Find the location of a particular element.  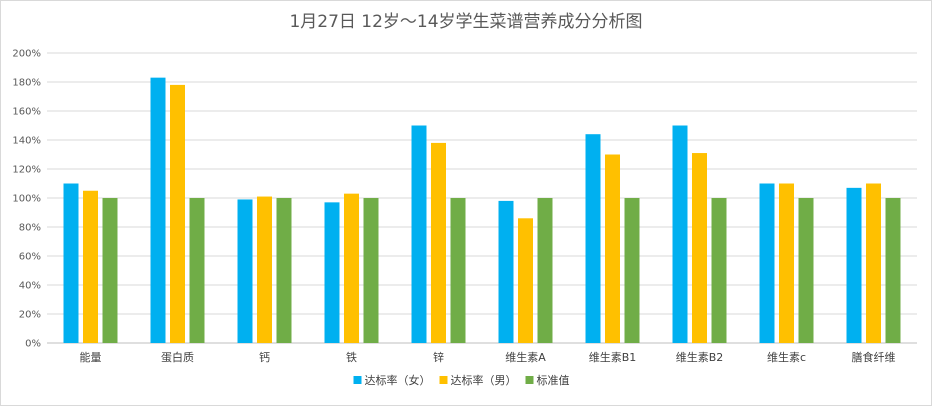

y-tick-label: 60% is located at coordinates (30, 257).